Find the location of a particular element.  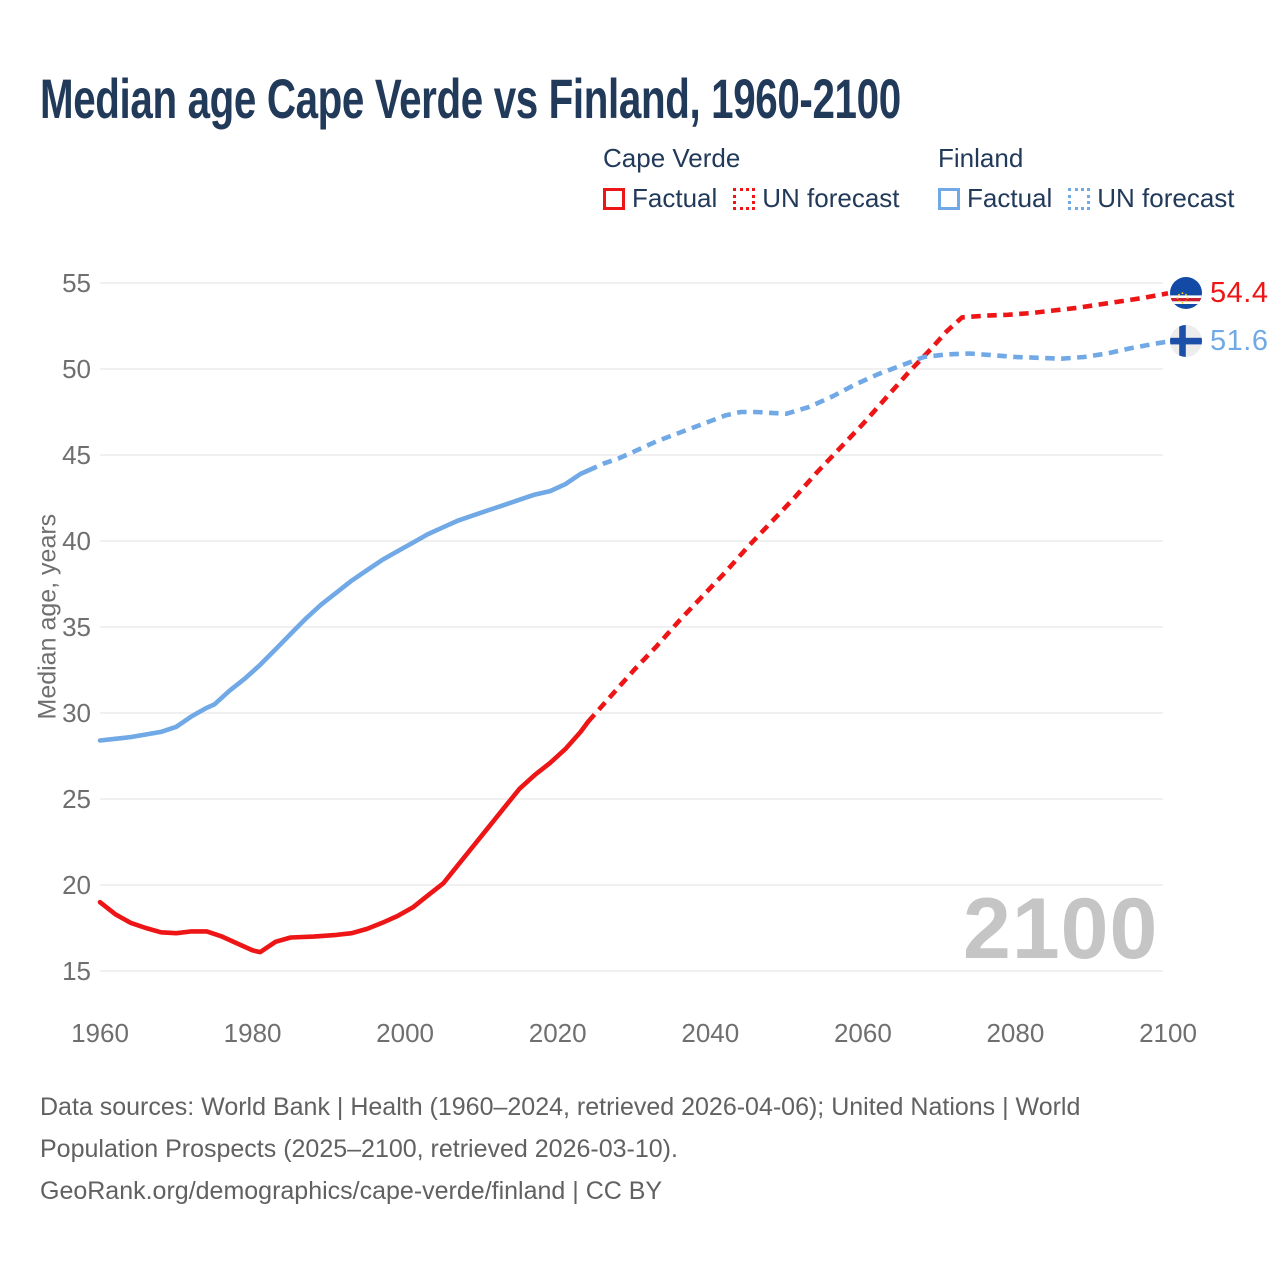

x-tick-label: 2000 is located at coordinates (405, 1033).